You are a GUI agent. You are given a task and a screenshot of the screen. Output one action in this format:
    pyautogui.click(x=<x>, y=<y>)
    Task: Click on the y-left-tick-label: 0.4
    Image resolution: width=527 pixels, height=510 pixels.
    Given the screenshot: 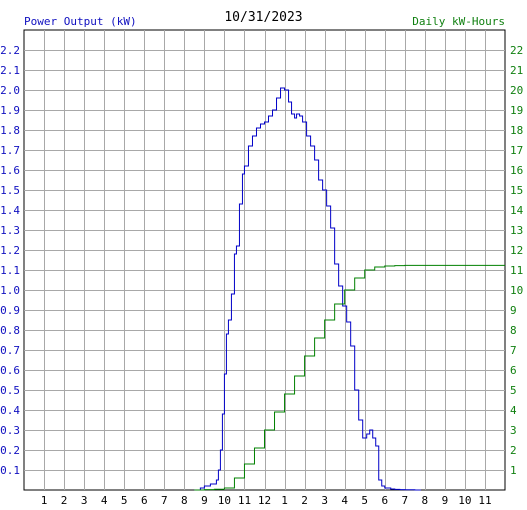 What is the action you would take?
    pyautogui.click(x=10, y=410)
    